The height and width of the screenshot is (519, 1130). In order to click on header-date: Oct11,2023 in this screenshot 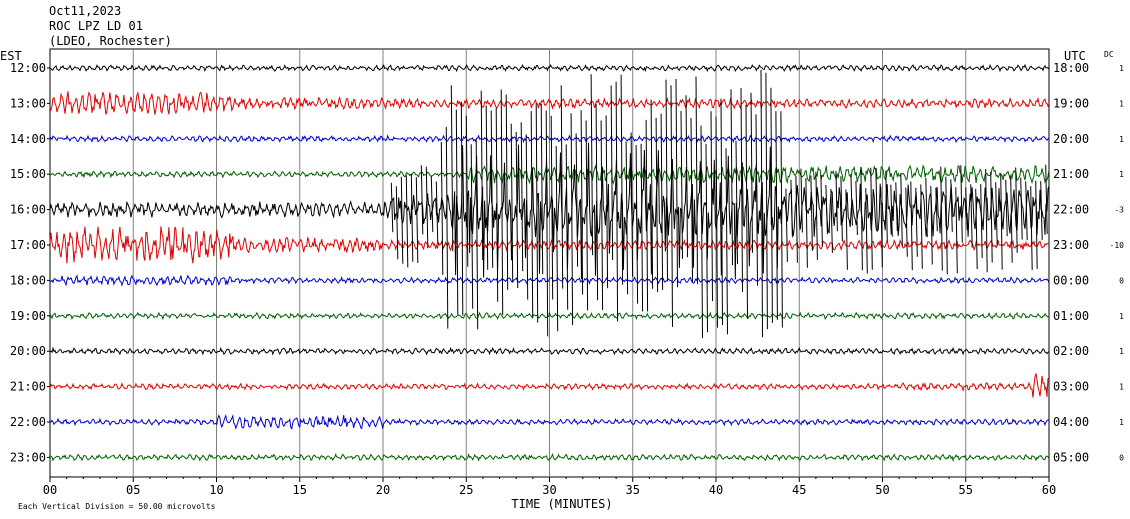, I will do `click(85, 11)`.